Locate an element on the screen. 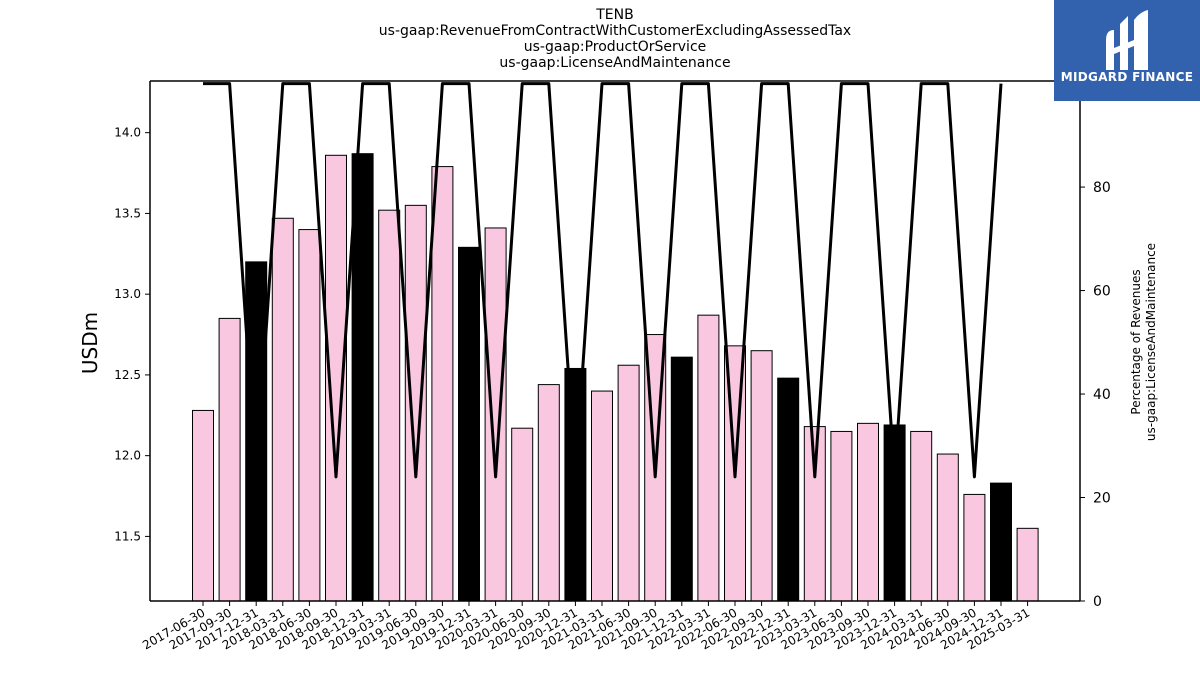  y2-tick-label-60: 60 is located at coordinates (1102, 292).